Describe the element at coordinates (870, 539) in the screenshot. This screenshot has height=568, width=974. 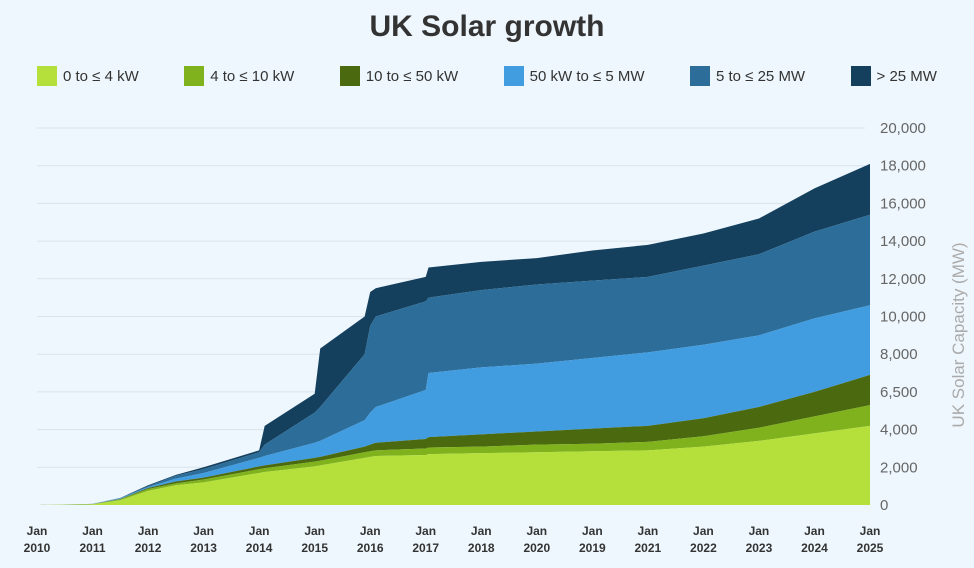
I see `x-tick-label: Jan 2025` at that location.